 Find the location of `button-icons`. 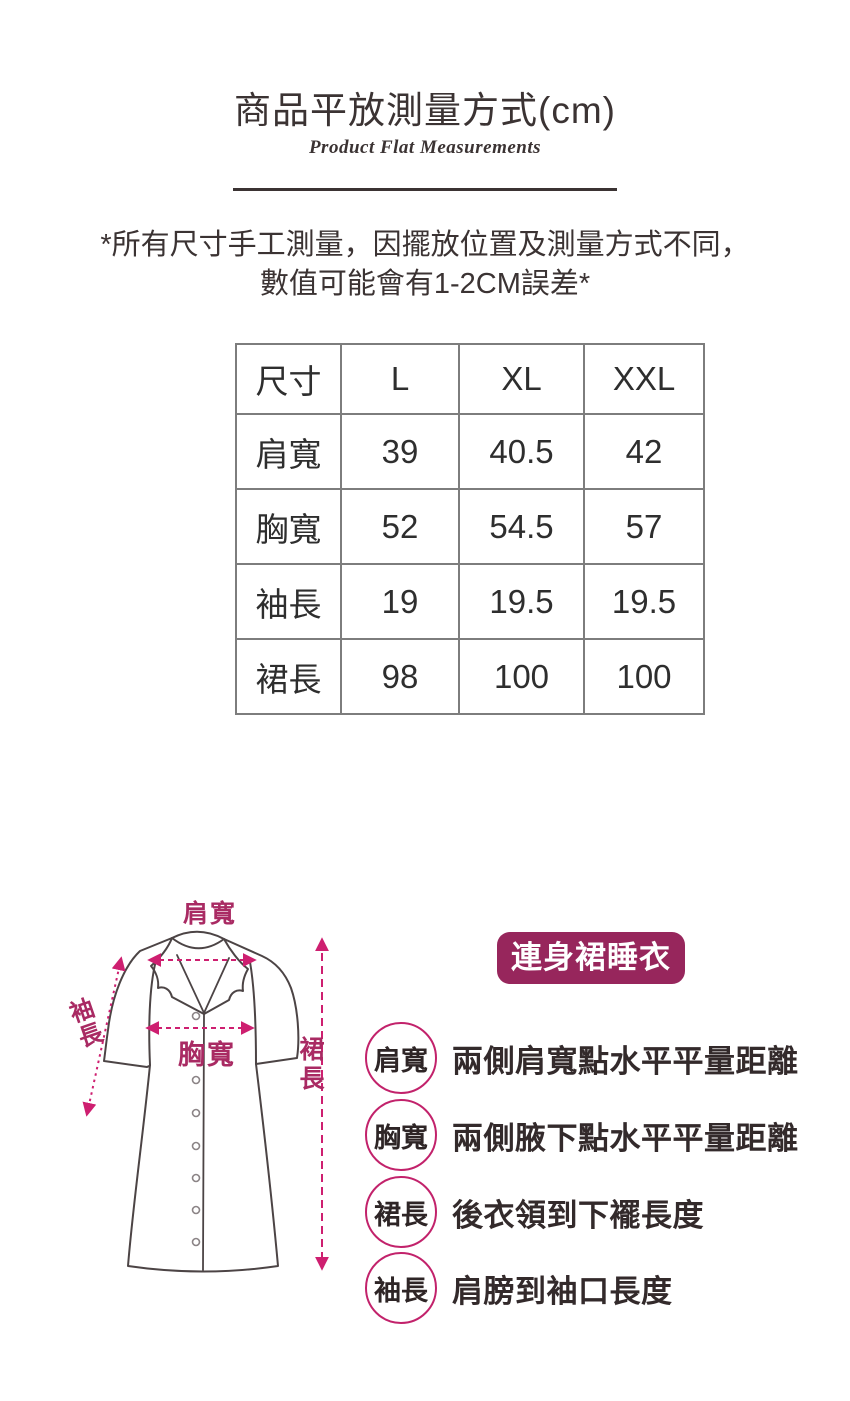

button-icons is located at coordinates (196, 1129).